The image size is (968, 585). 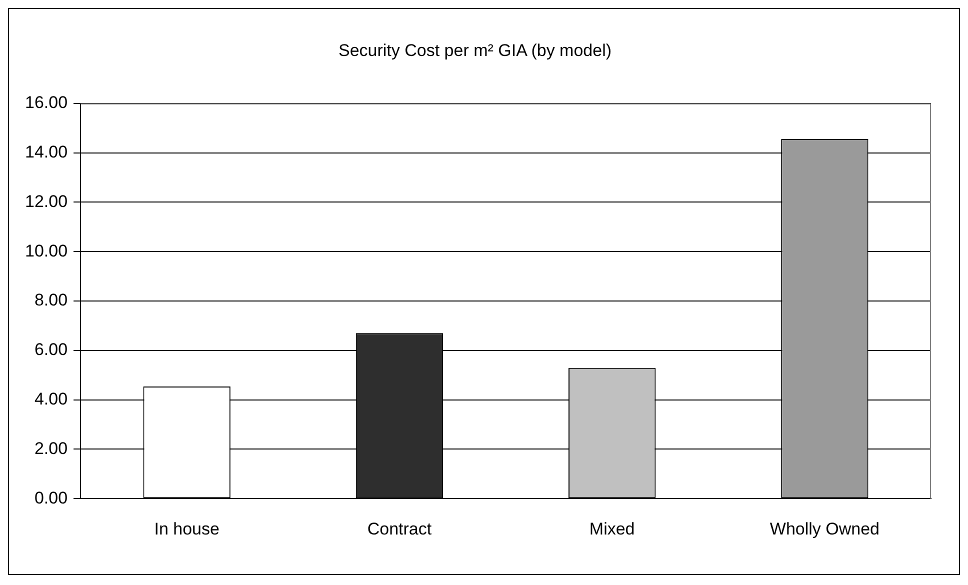 I want to click on y-tick-label: 0.00, so click(x=51, y=498).